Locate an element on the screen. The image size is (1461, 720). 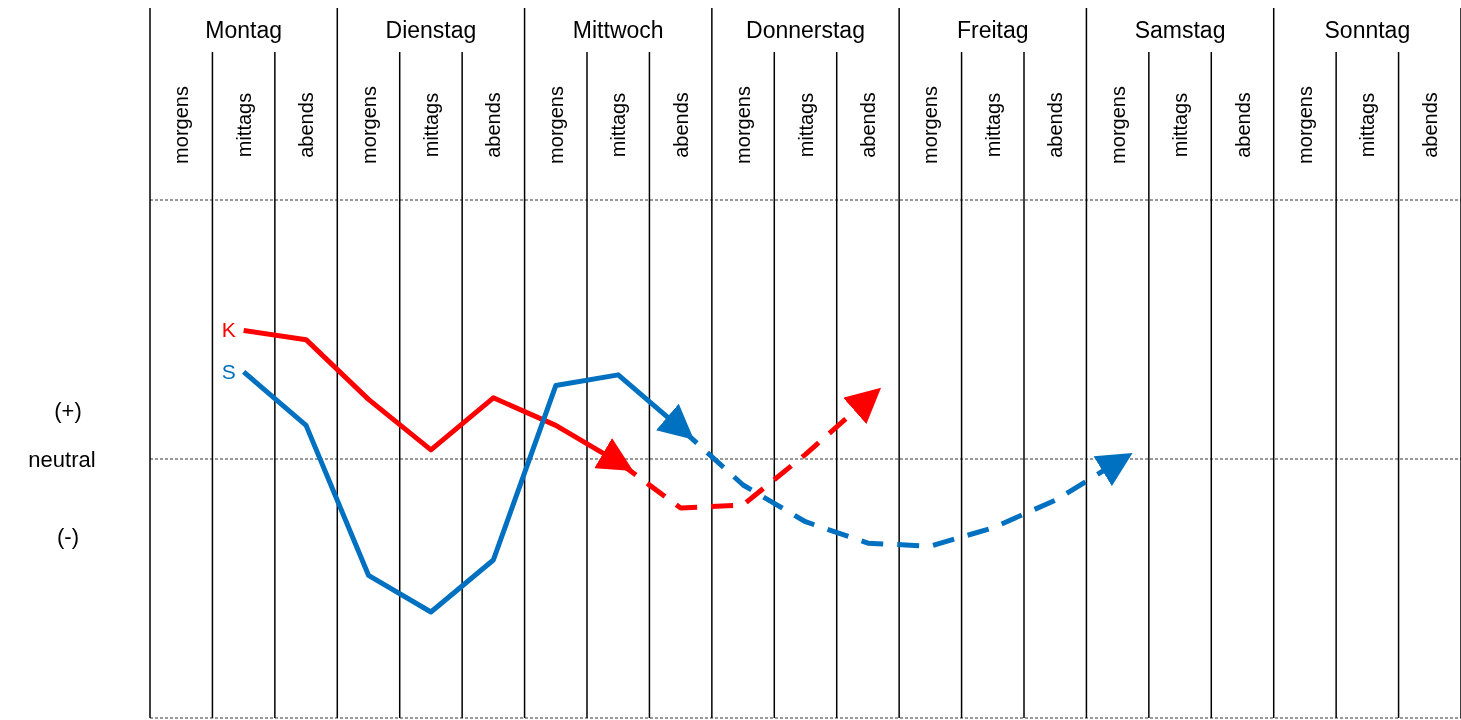
text: Dienstag is located at coordinates (431, 30).